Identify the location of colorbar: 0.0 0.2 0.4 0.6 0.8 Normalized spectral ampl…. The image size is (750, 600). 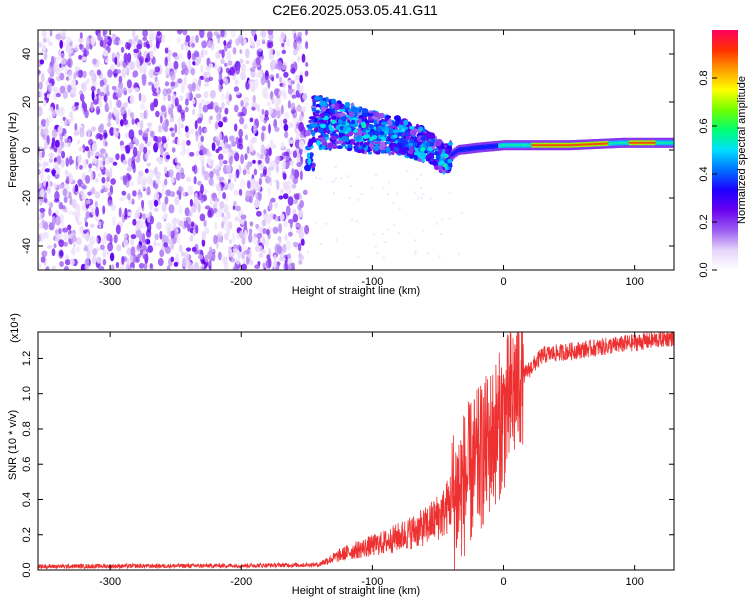
(723, 154).